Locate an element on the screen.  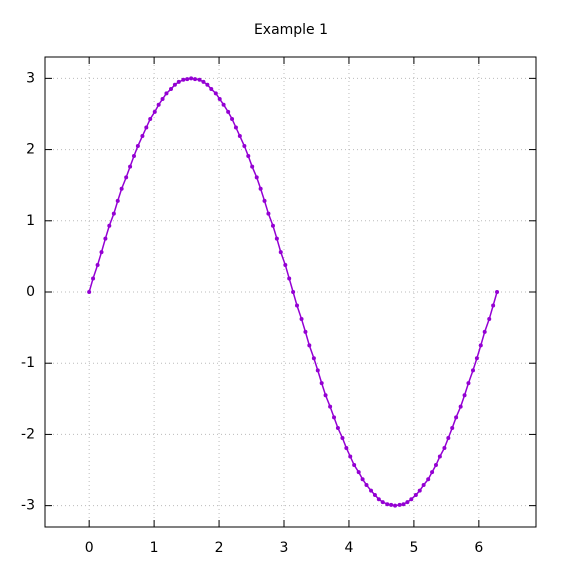
y-tick-label: -1 is located at coordinates (28, 363).